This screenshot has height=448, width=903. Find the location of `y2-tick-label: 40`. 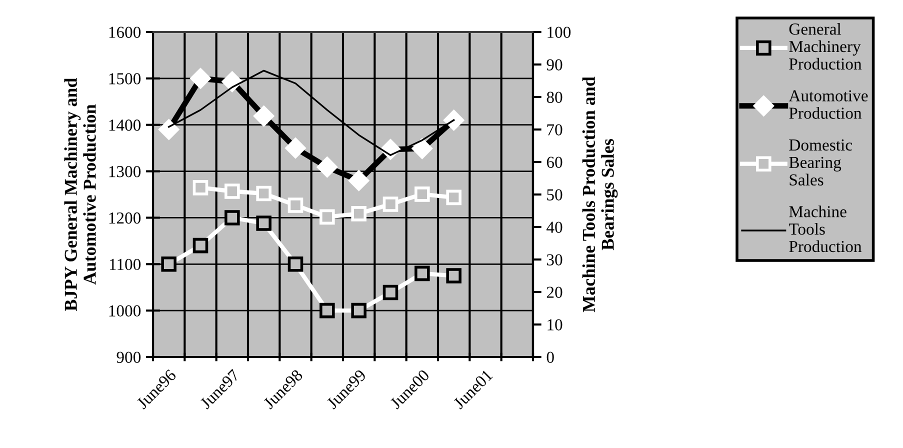

y2-tick-label: 40 is located at coordinates (554, 227).